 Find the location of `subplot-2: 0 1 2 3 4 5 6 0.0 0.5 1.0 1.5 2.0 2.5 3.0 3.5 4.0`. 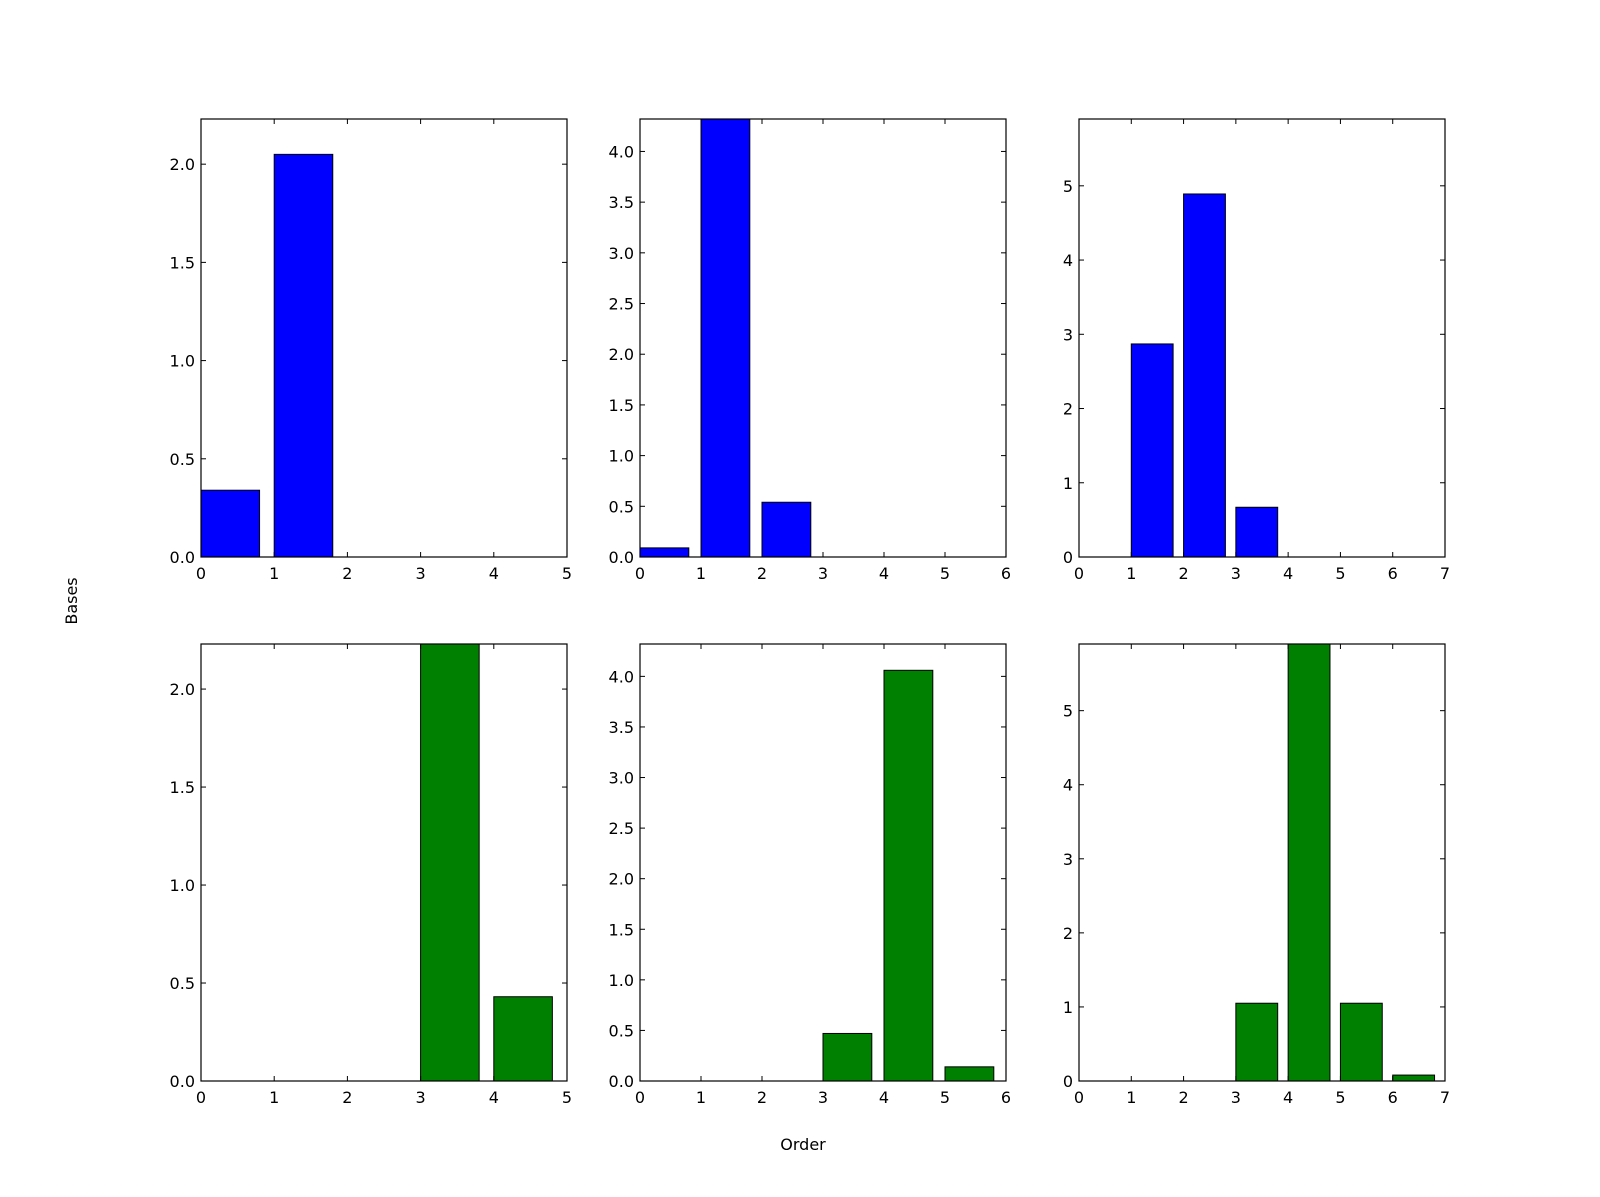

subplot-2: 0 1 2 3 4 5 6 0.0 0.5 1.0 1.5 2.0 2.5 3.0 3.5 4.0 is located at coordinates (810, 350).